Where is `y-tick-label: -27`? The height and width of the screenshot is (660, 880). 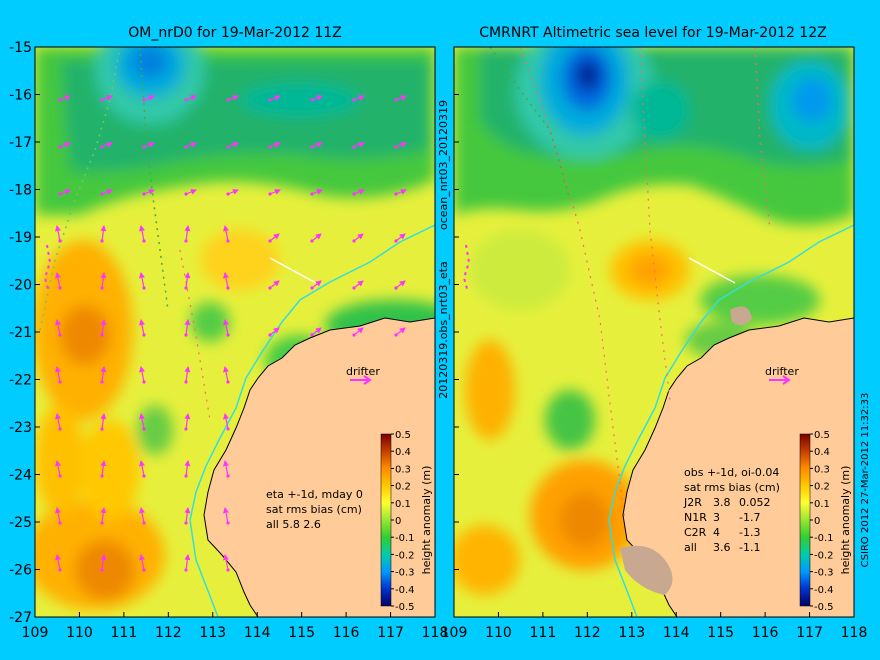
y-tick-label: -27 is located at coordinates (20, 618).